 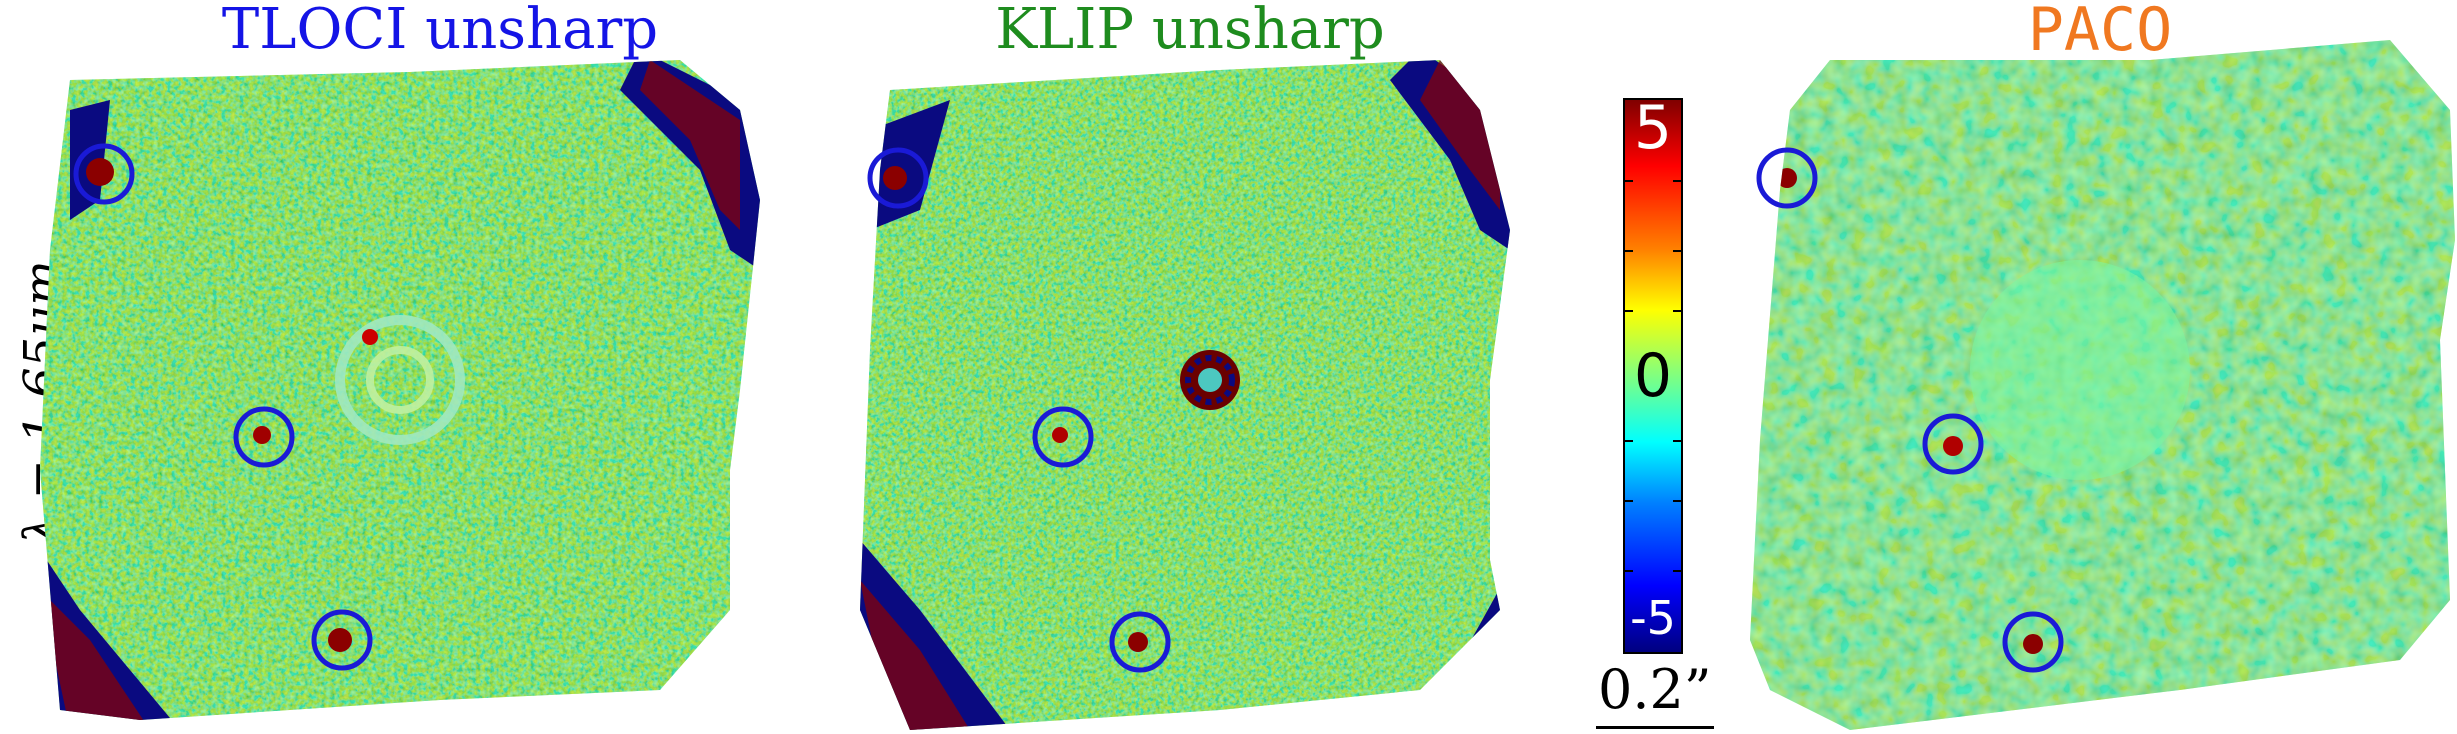 What do you see at coordinates (1653, 618) in the screenshot?
I see `colorbar-min-label: -5` at bounding box center [1653, 618].